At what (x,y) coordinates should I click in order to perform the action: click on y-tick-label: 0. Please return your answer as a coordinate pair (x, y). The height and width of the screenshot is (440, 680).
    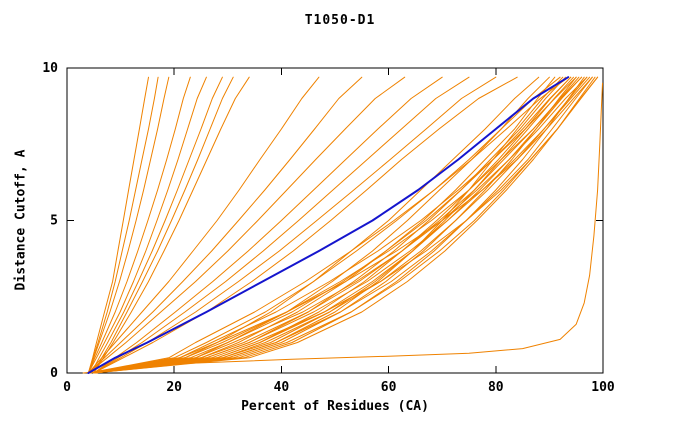
    Looking at the image, I should click on (54, 373).